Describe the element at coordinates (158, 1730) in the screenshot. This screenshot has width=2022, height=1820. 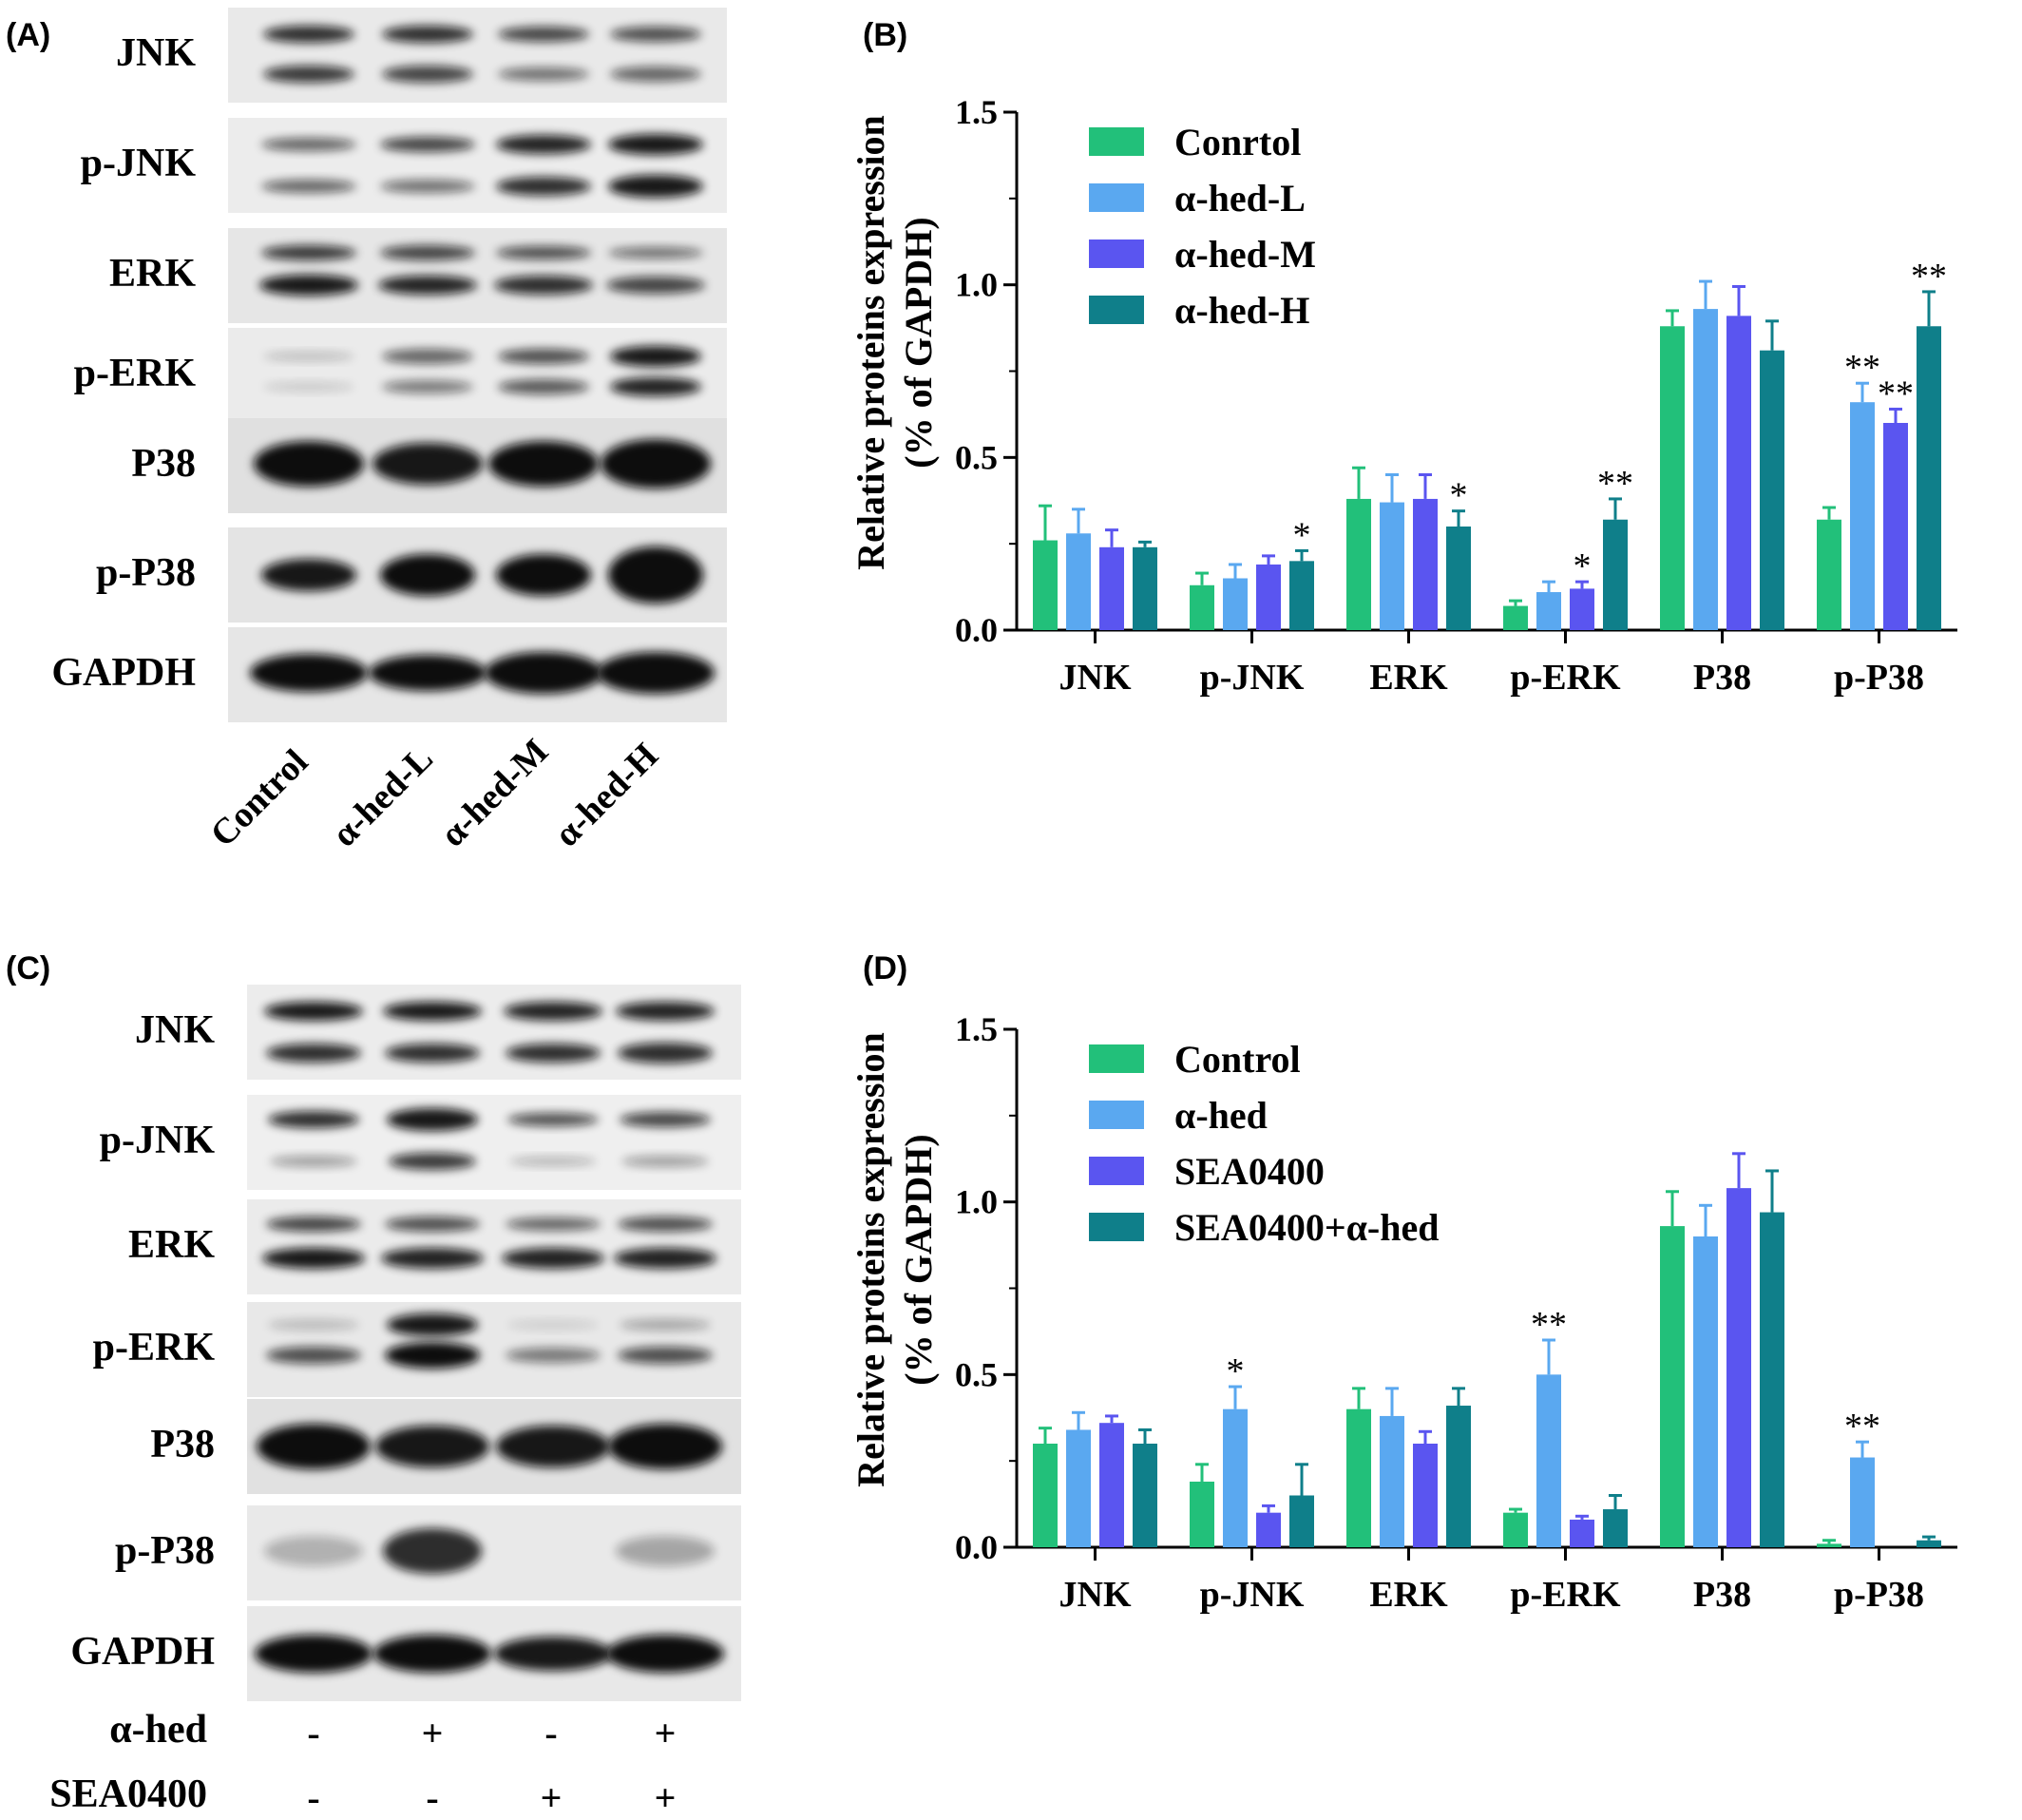
I see `treatment-label: α-hed` at that location.